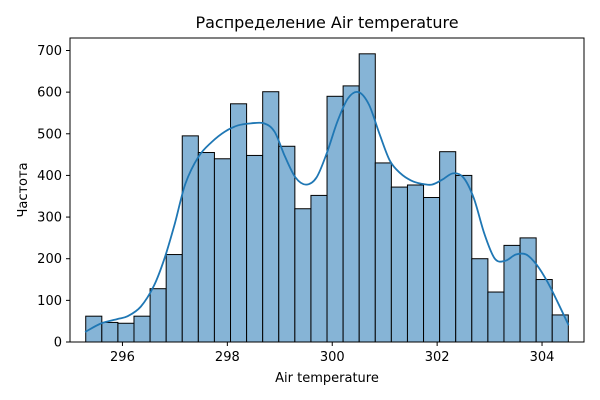  I want to click on x-axis-ticks: 296 298 300 302 304, so click(332, 353).